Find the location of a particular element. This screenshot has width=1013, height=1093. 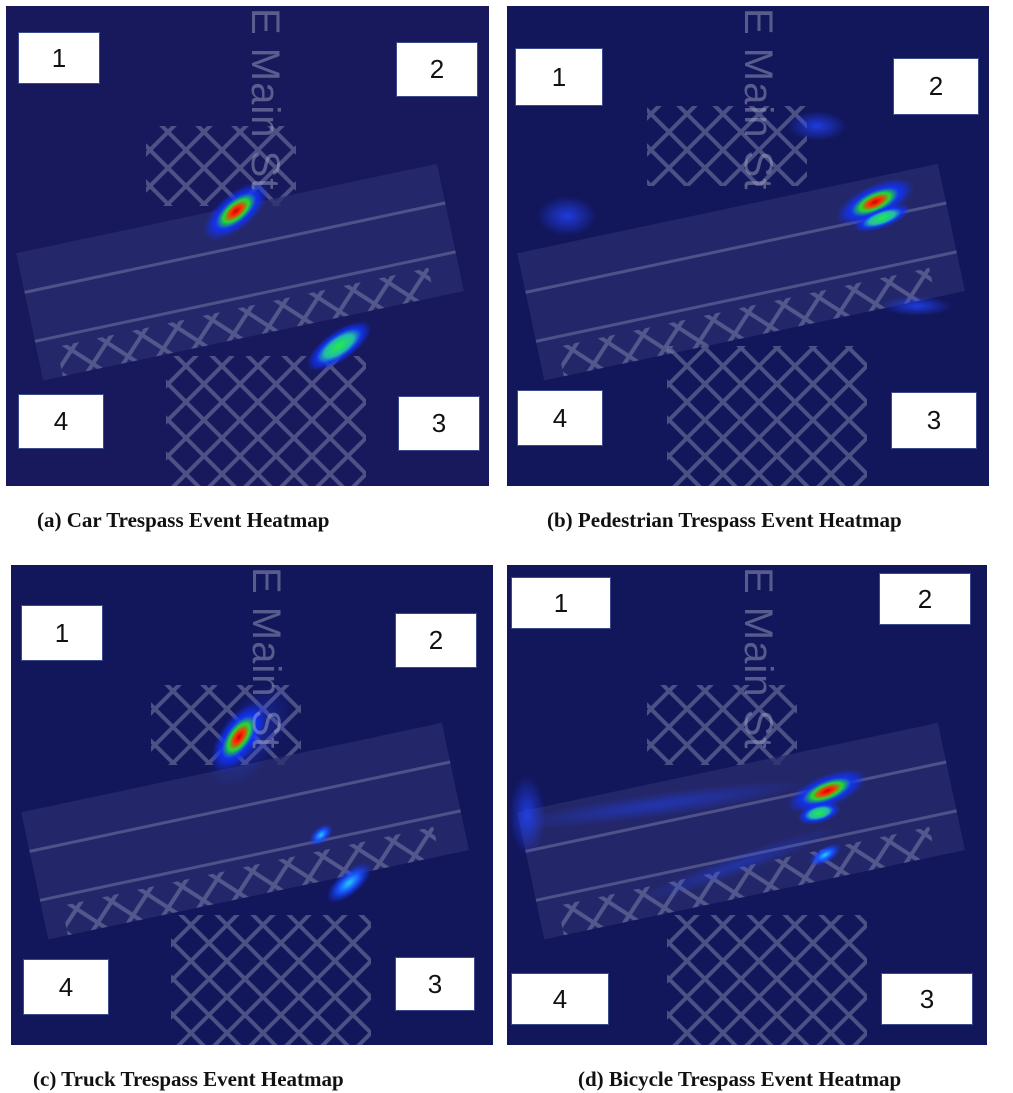

caption-b: (b) Pedestrian Trespass Event Heatmap is located at coordinates (724, 520).